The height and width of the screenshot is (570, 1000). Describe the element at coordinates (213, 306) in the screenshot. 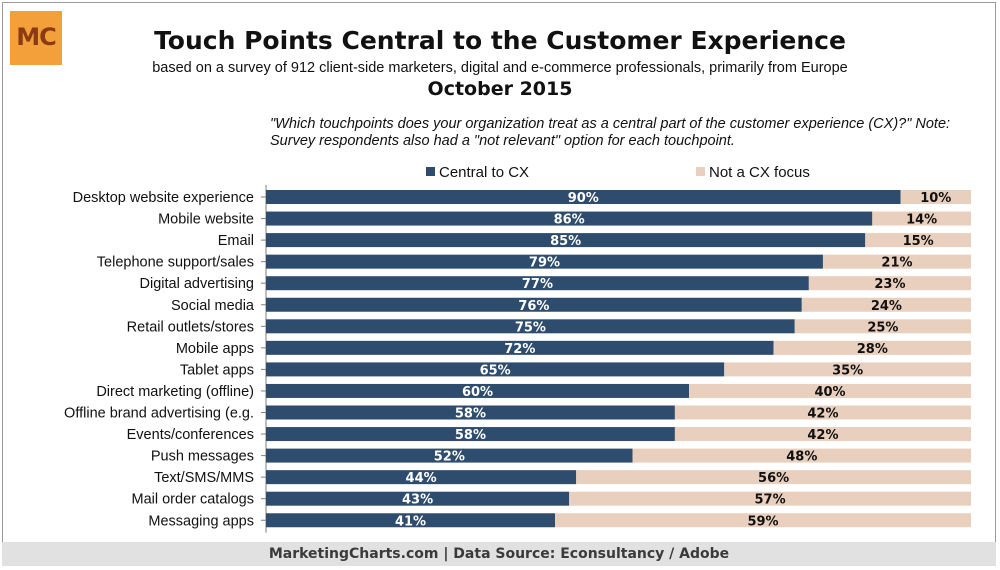

I see `category-label: Social media` at that location.